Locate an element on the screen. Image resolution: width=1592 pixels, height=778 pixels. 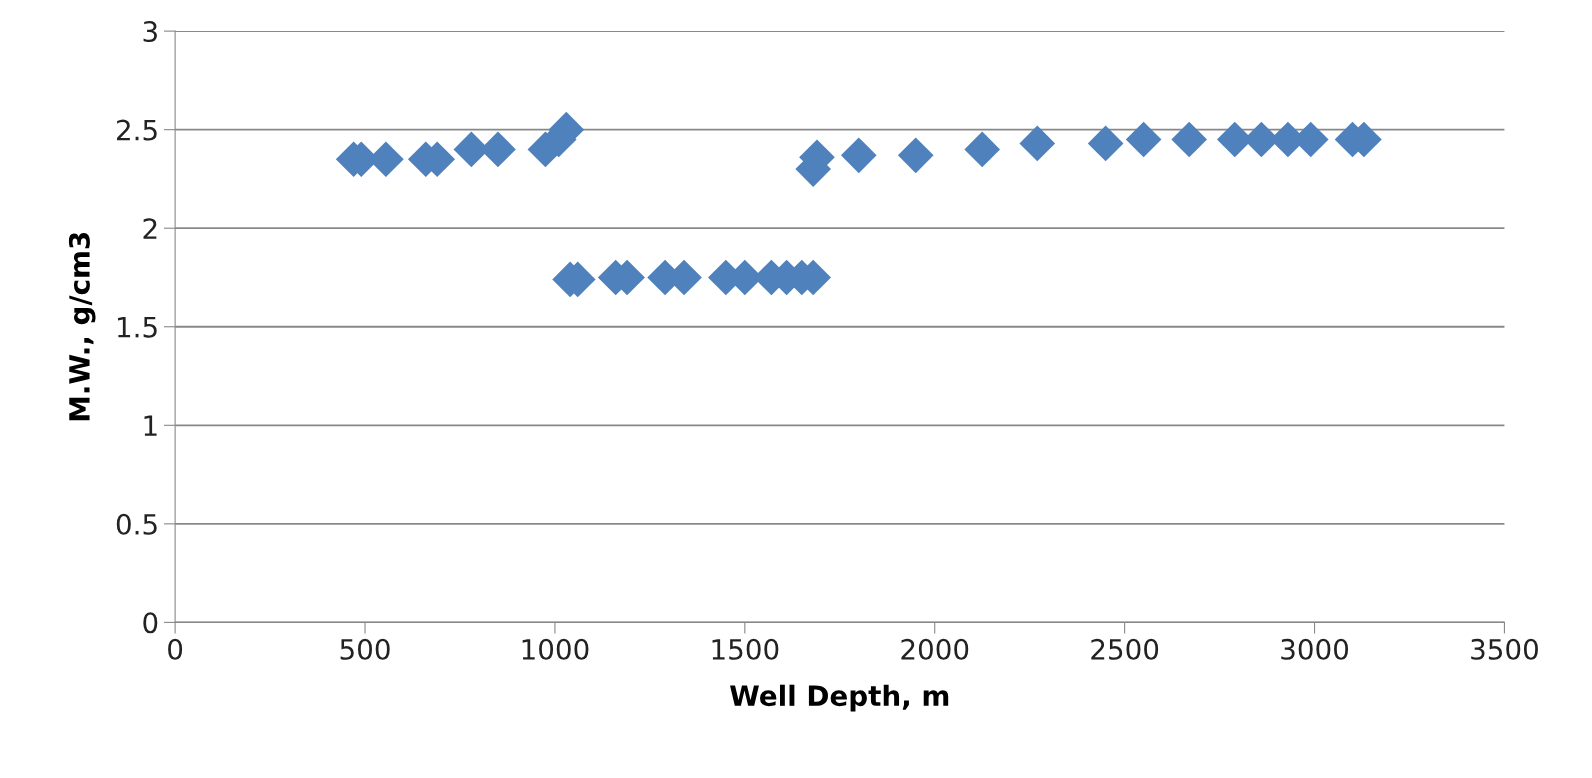
x-tick-label: 2000 is located at coordinates (935, 649).